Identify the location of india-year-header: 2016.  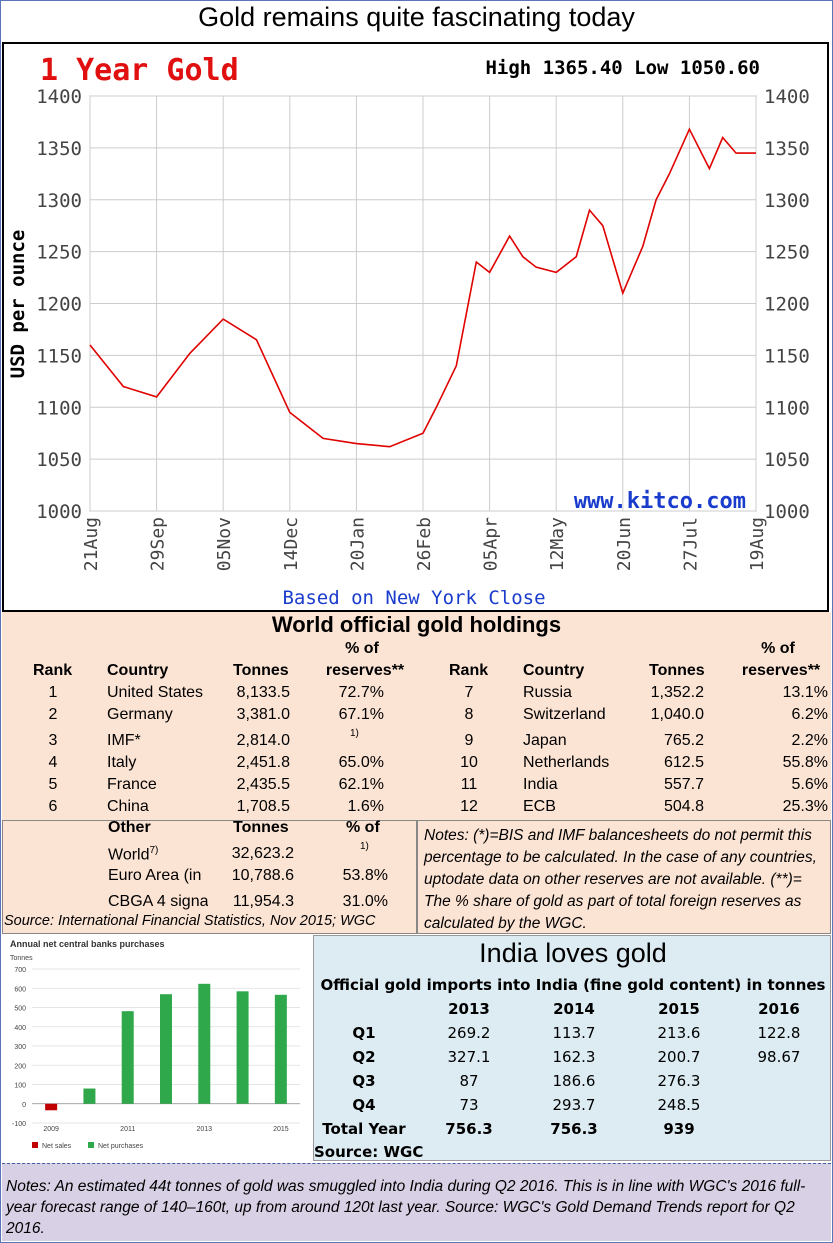
(779, 1009).